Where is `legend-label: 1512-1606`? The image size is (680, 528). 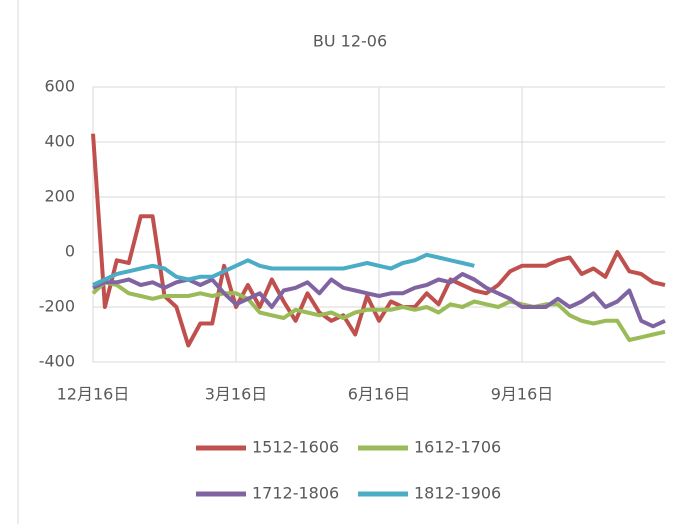
legend-label: 1512-1606 is located at coordinates (295, 447).